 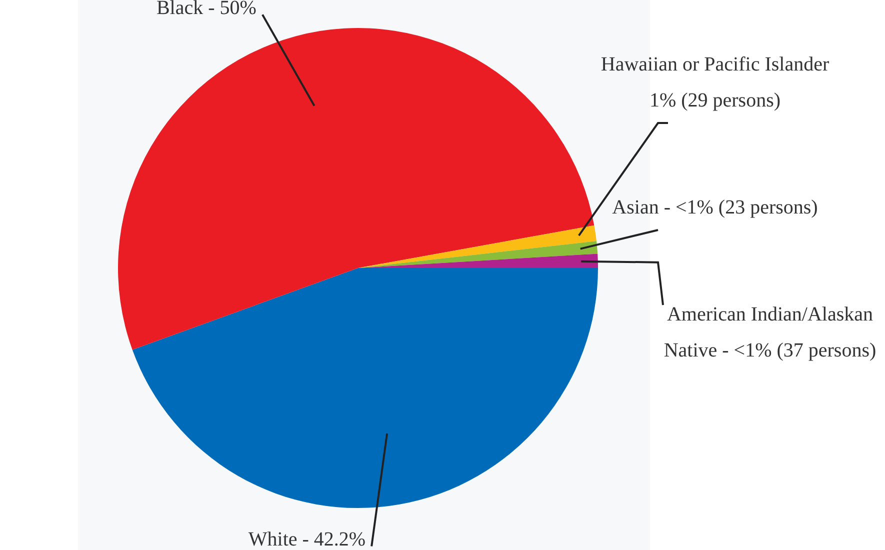 I want to click on slice-label: Black - 50%, so click(x=206, y=9).